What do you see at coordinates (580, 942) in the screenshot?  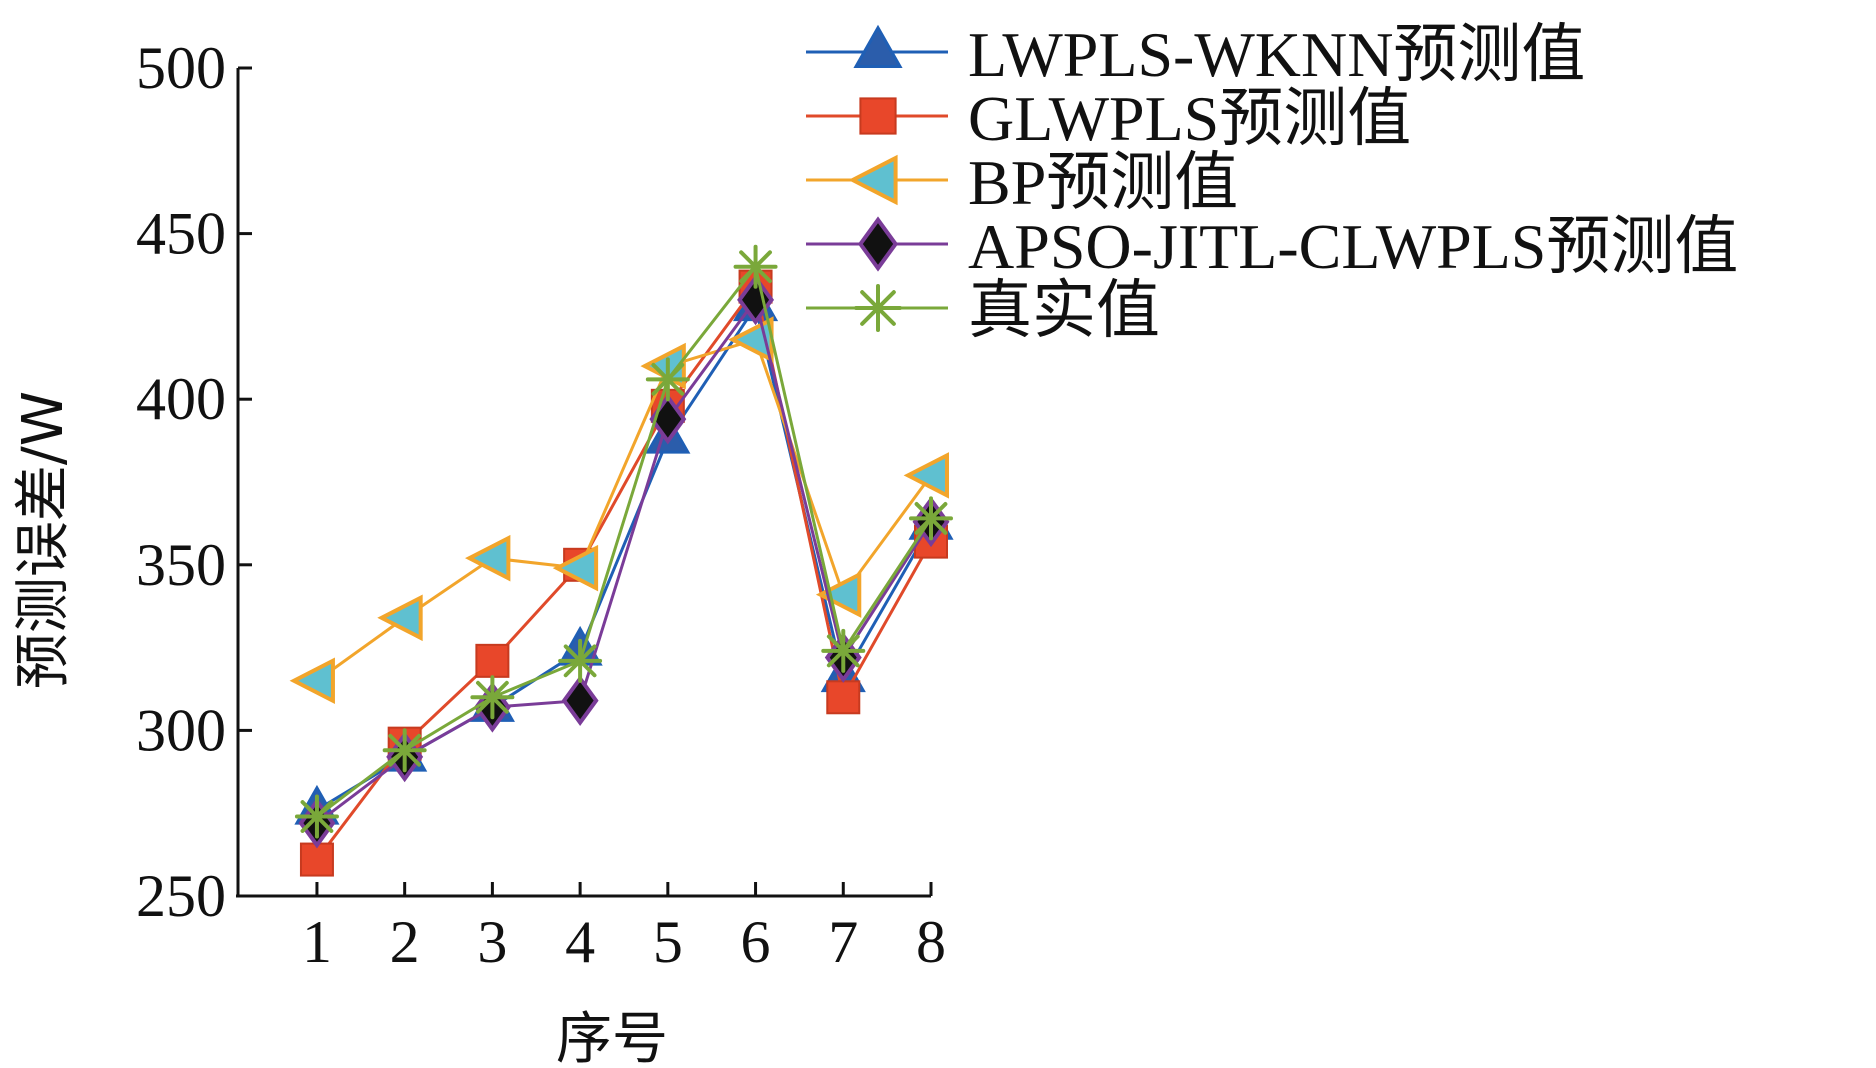 I see `x-tick-label: 4` at bounding box center [580, 942].